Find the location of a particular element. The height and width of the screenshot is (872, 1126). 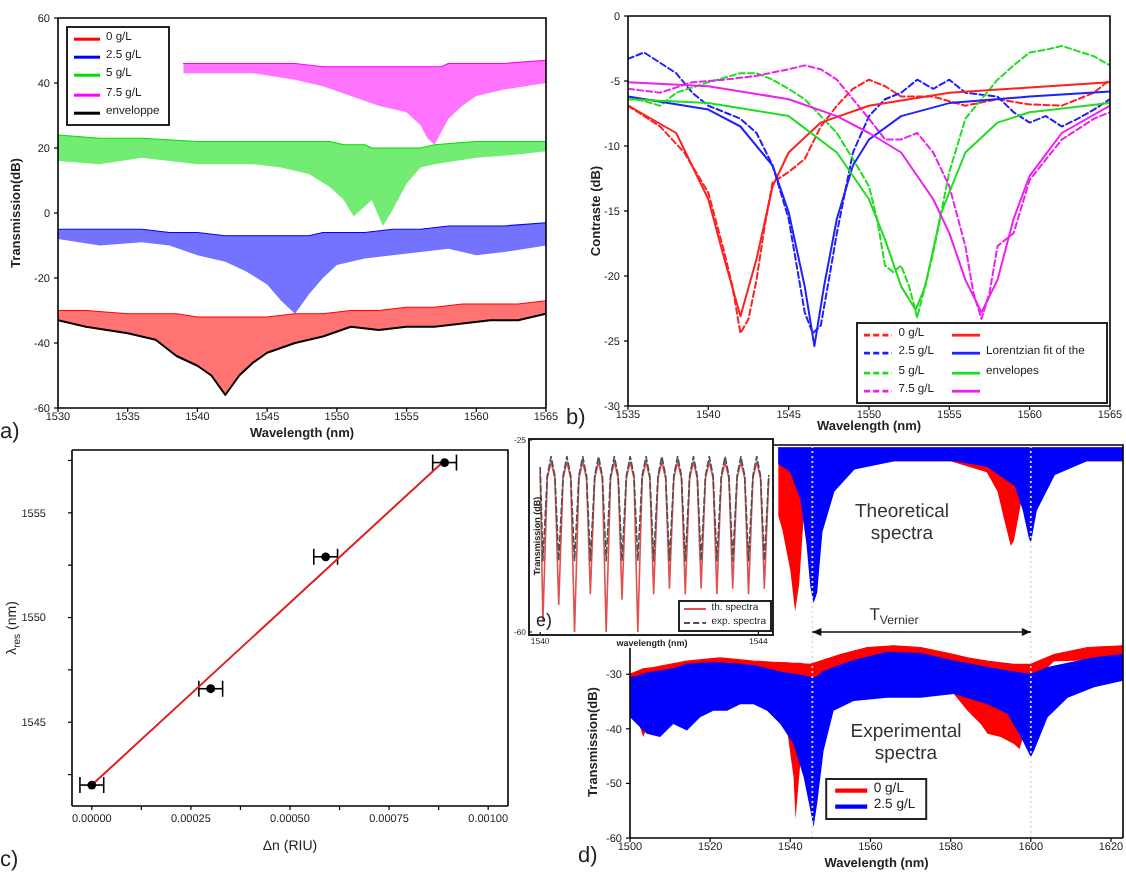

text: d) is located at coordinates (588, 856).